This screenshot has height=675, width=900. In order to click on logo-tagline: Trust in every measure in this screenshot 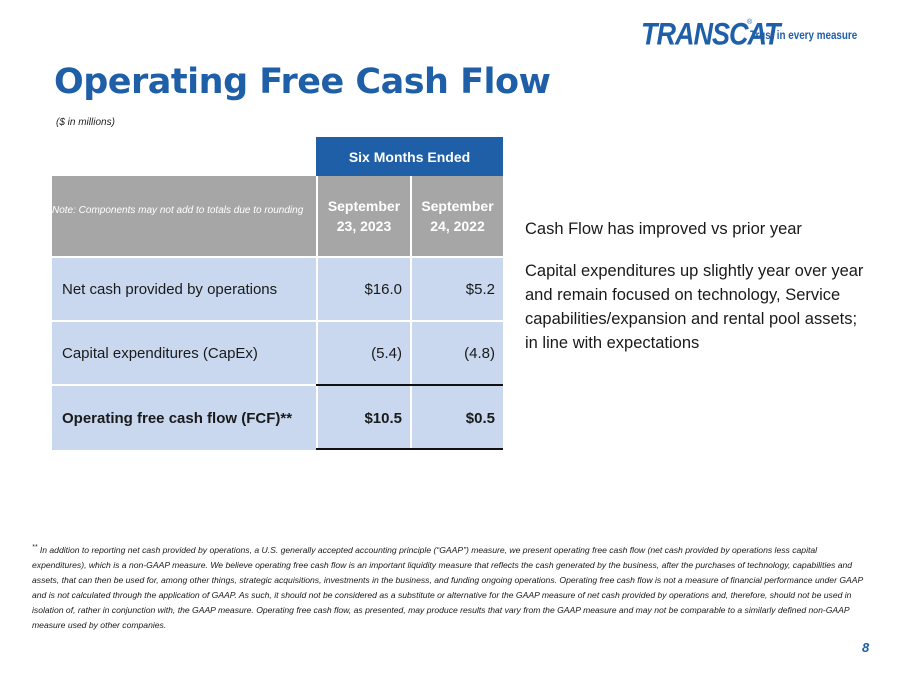, I will do `click(804, 35)`.